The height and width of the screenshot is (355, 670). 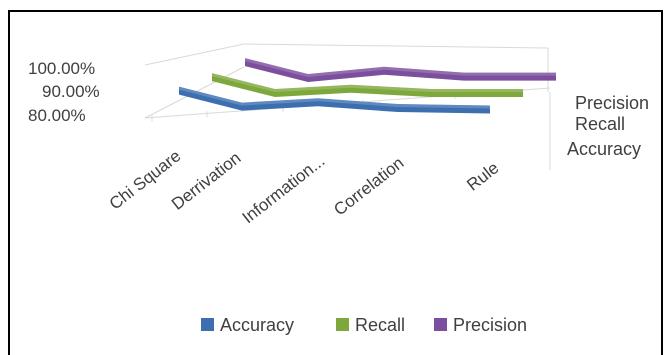 What do you see at coordinates (440, 324) in the screenshot?
I see `legend-swatch-precision` at bounding box center [440, 324].